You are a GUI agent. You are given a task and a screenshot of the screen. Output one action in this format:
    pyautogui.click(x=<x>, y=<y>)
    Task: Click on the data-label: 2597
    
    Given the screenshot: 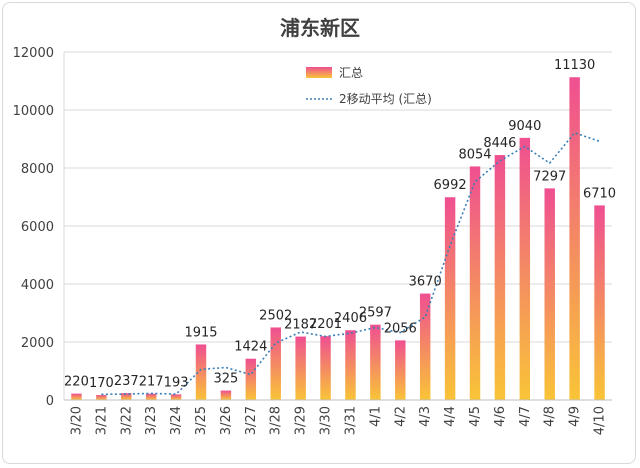 What is the action you would take?
    pyautogui.click(x=375, y=313)
    